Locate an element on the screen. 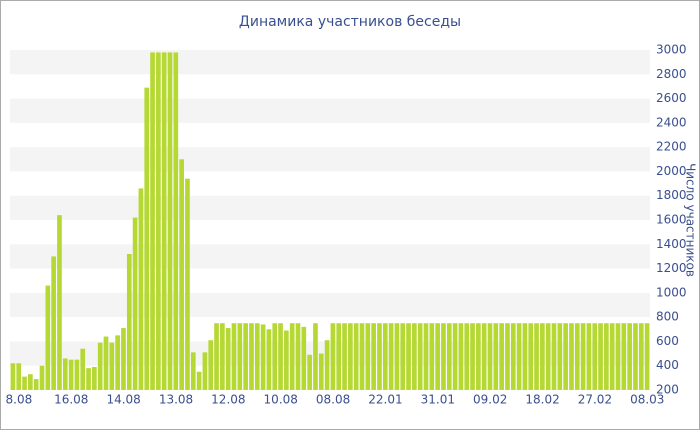 The height and width of the screenshot is (430, 700). x-tick-label: 10.08 is located at coordinates (281, 400).